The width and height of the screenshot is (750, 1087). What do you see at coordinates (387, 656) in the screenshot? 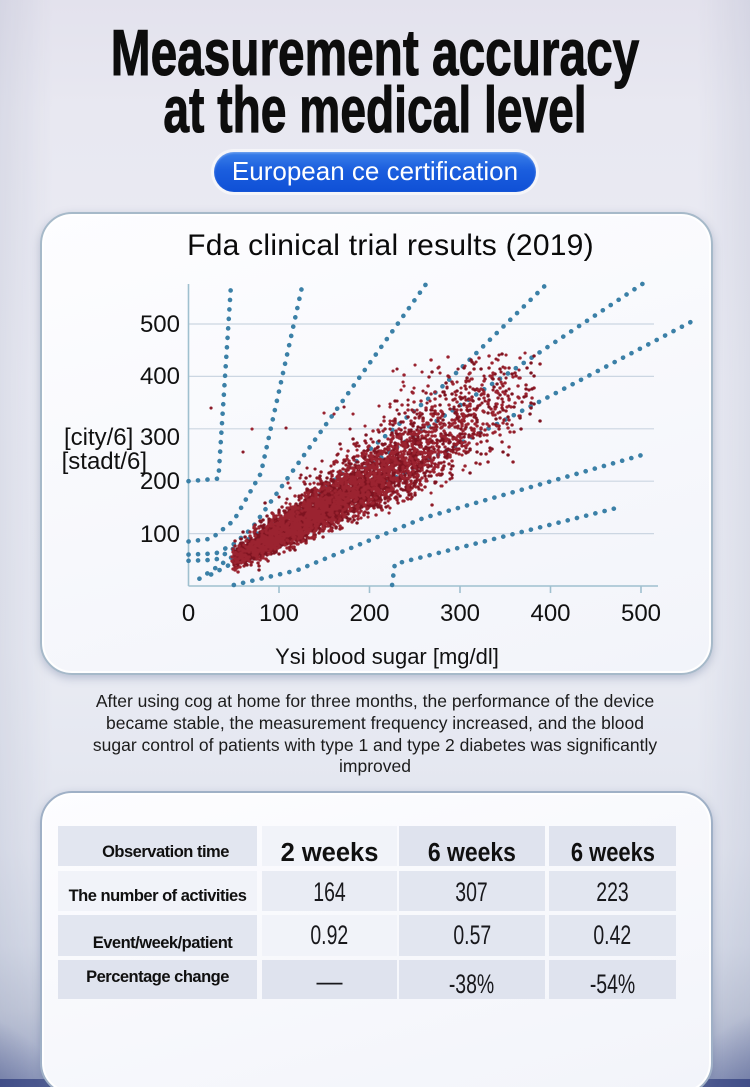
I see `svg-text: Ysi blood sugar [mg/dl]` at bounding box center [387, 656].